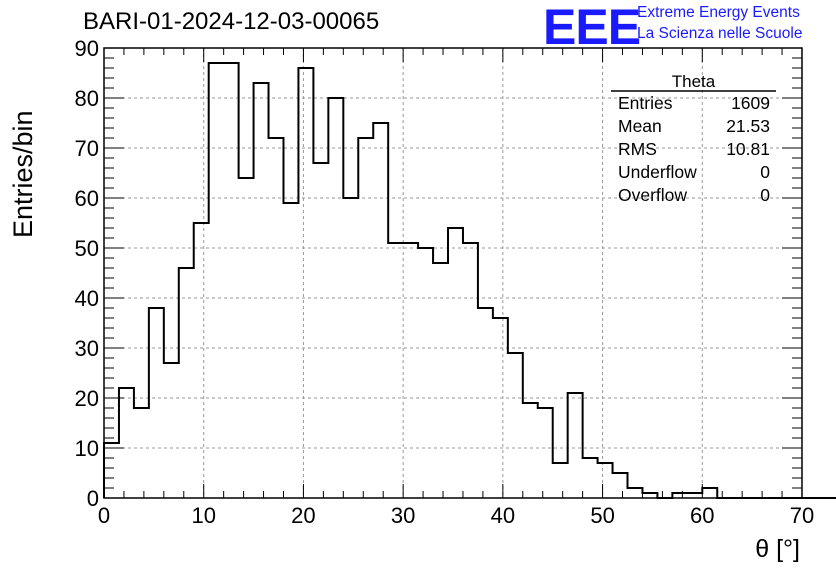 The height and width of the screenshot is (572, 836). I want to click on stats-label: RMS, so click(637, 149).